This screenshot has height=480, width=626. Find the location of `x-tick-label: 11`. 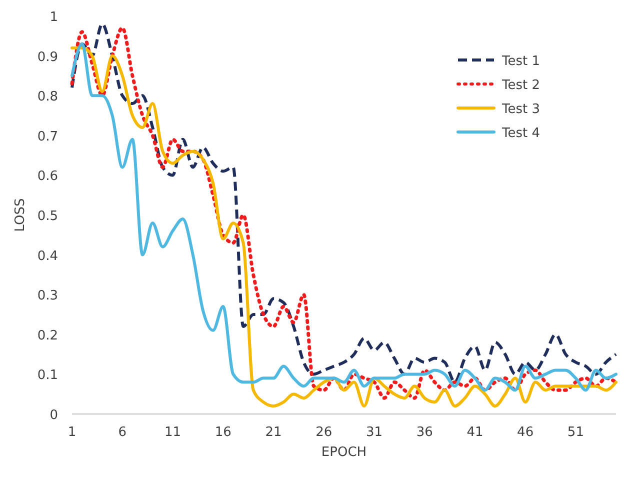

x-tick-label: 11 is located at coordinates (173, 432).